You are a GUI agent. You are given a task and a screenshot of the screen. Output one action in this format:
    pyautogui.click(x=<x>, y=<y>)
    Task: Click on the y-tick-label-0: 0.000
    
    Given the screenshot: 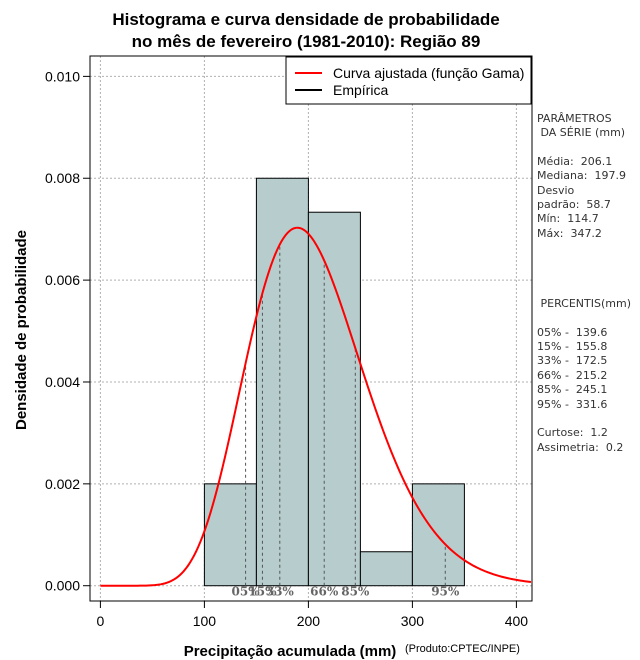 What is the action you would take?
    pyautogui.click(x=62, y=586)
    